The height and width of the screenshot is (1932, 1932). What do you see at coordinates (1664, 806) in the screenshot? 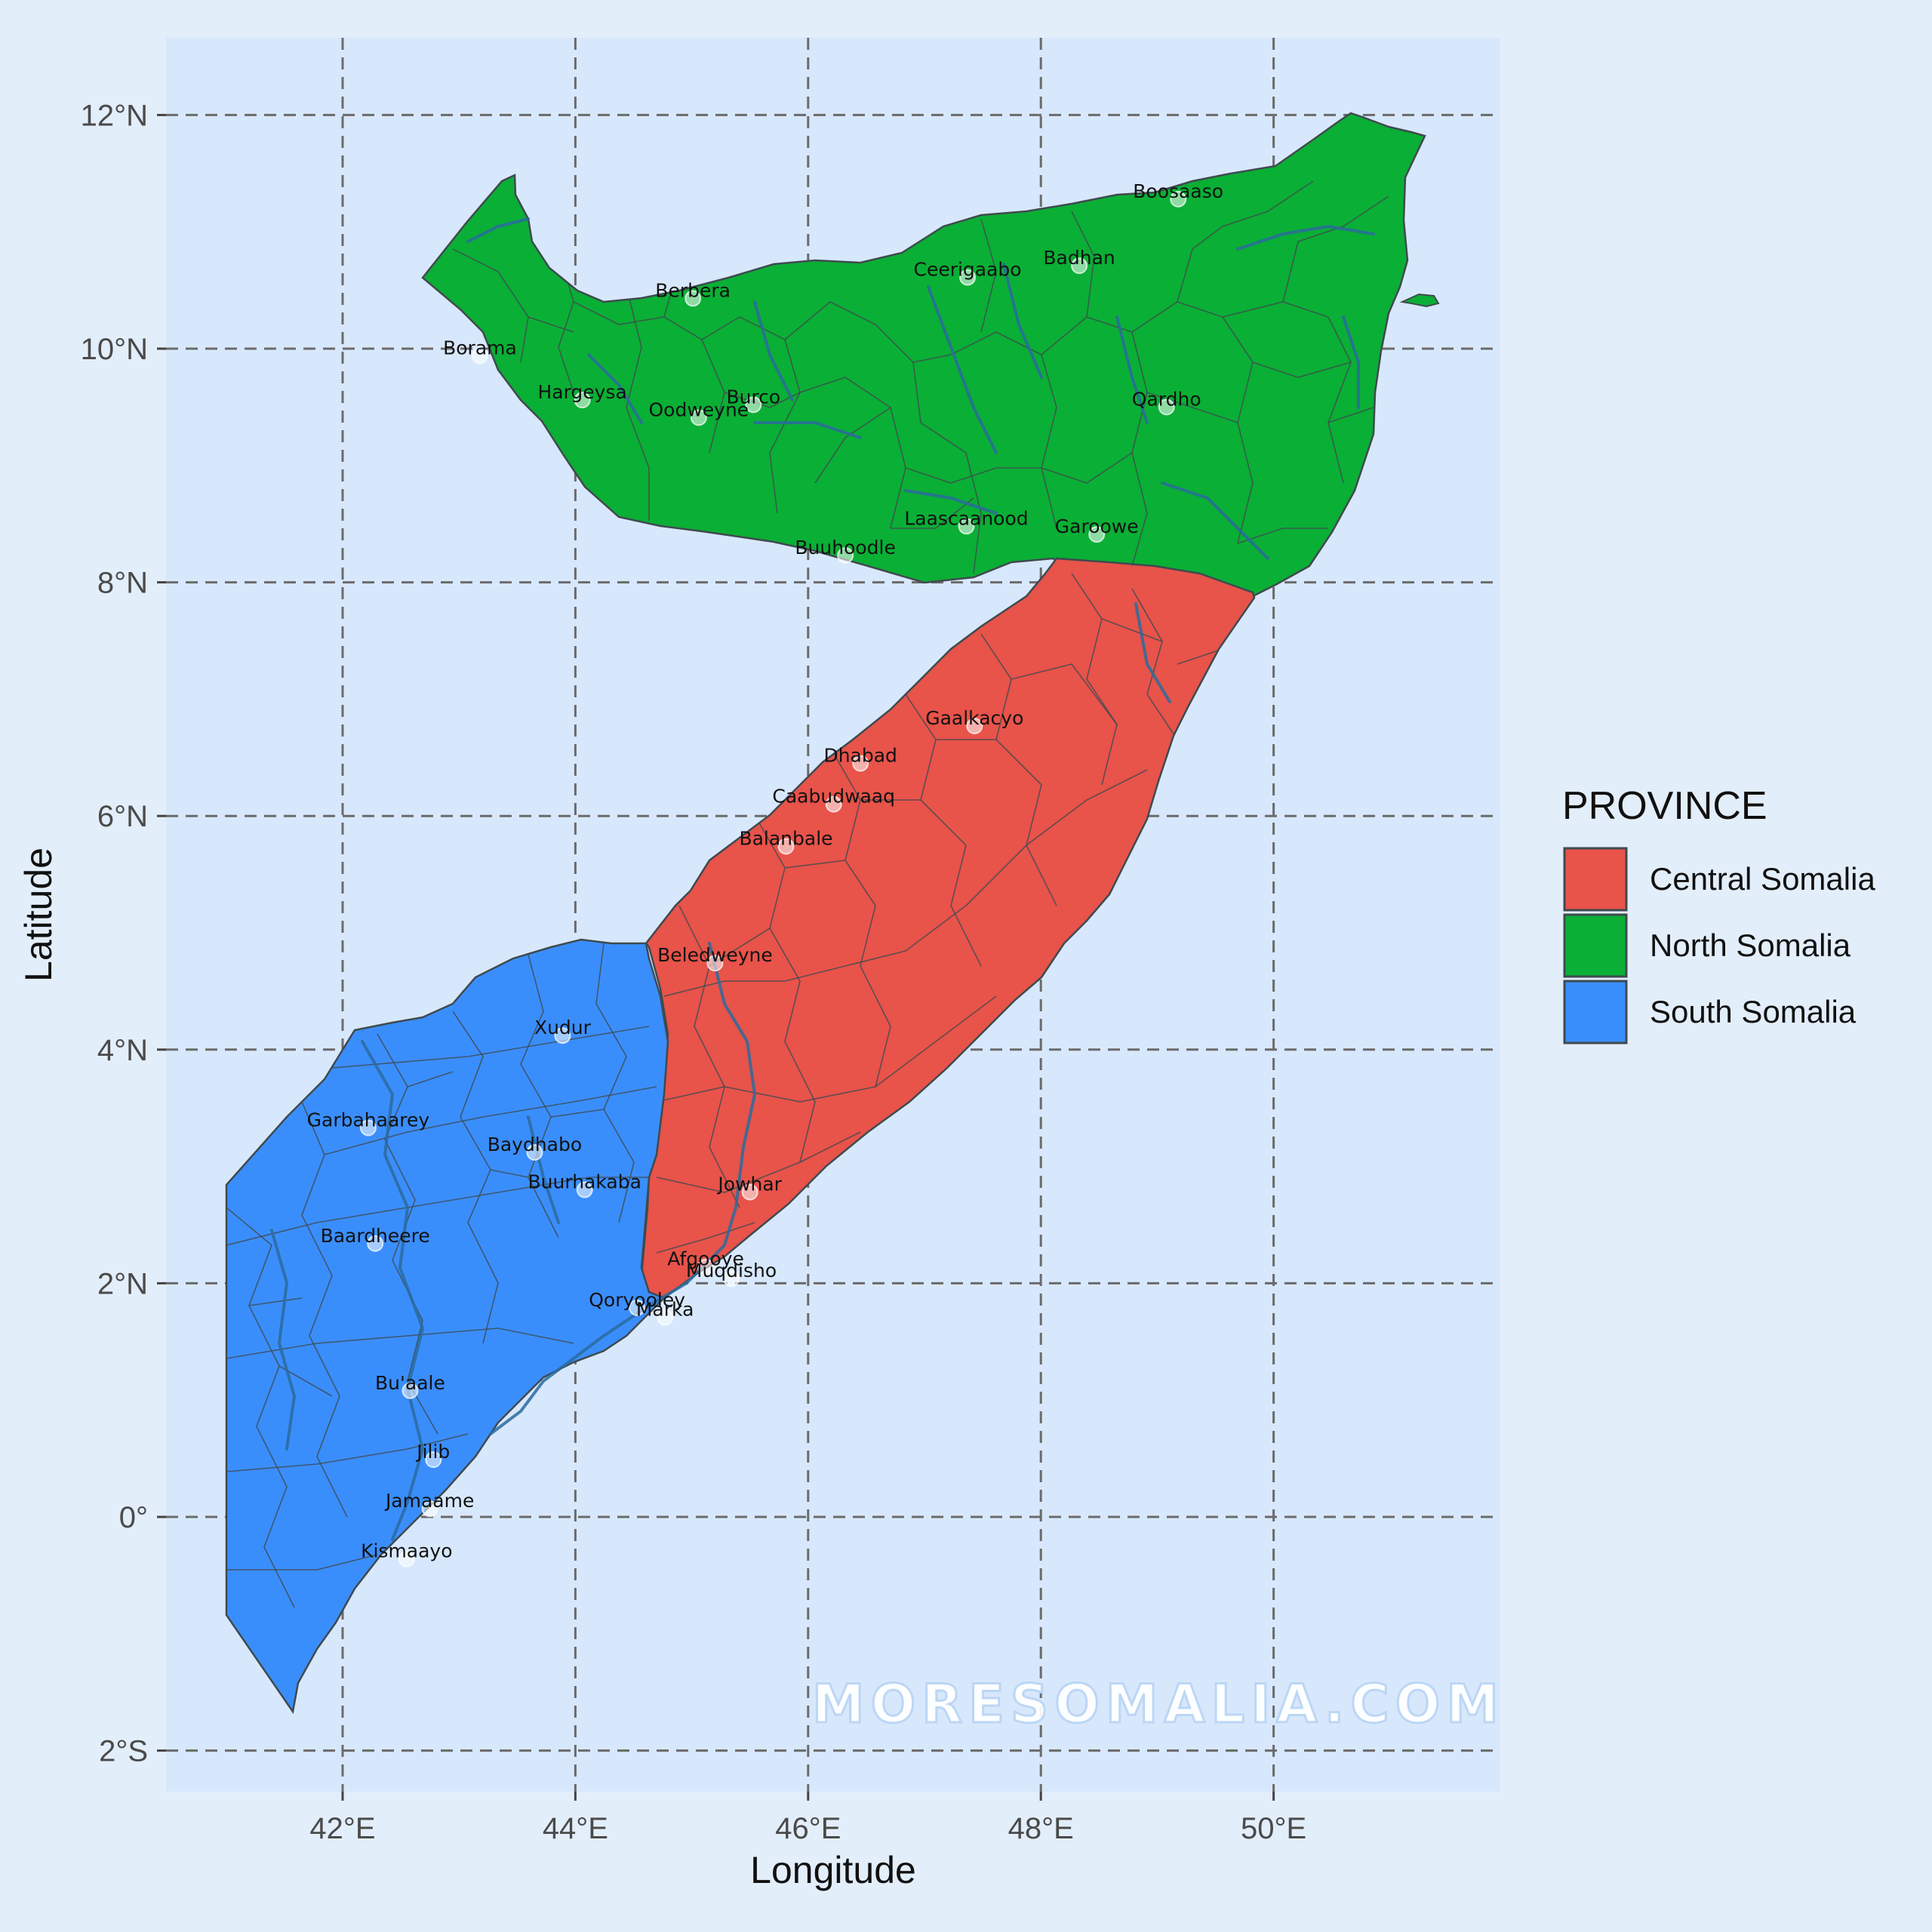
I see `legend-title: PROVINCE` at bounding box center [1664, 806].